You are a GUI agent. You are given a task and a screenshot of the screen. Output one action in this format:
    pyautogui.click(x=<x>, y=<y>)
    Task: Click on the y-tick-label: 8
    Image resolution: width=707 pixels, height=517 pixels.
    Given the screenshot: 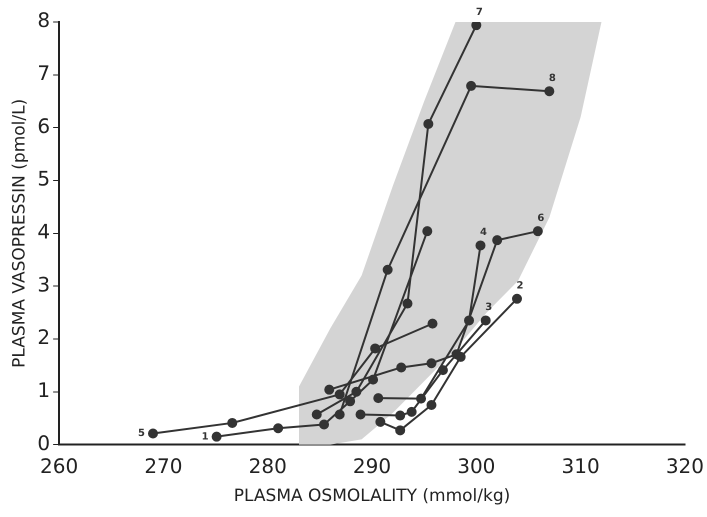 What is the action you would take?
    pyautogui.click(x=43, y=20)
    